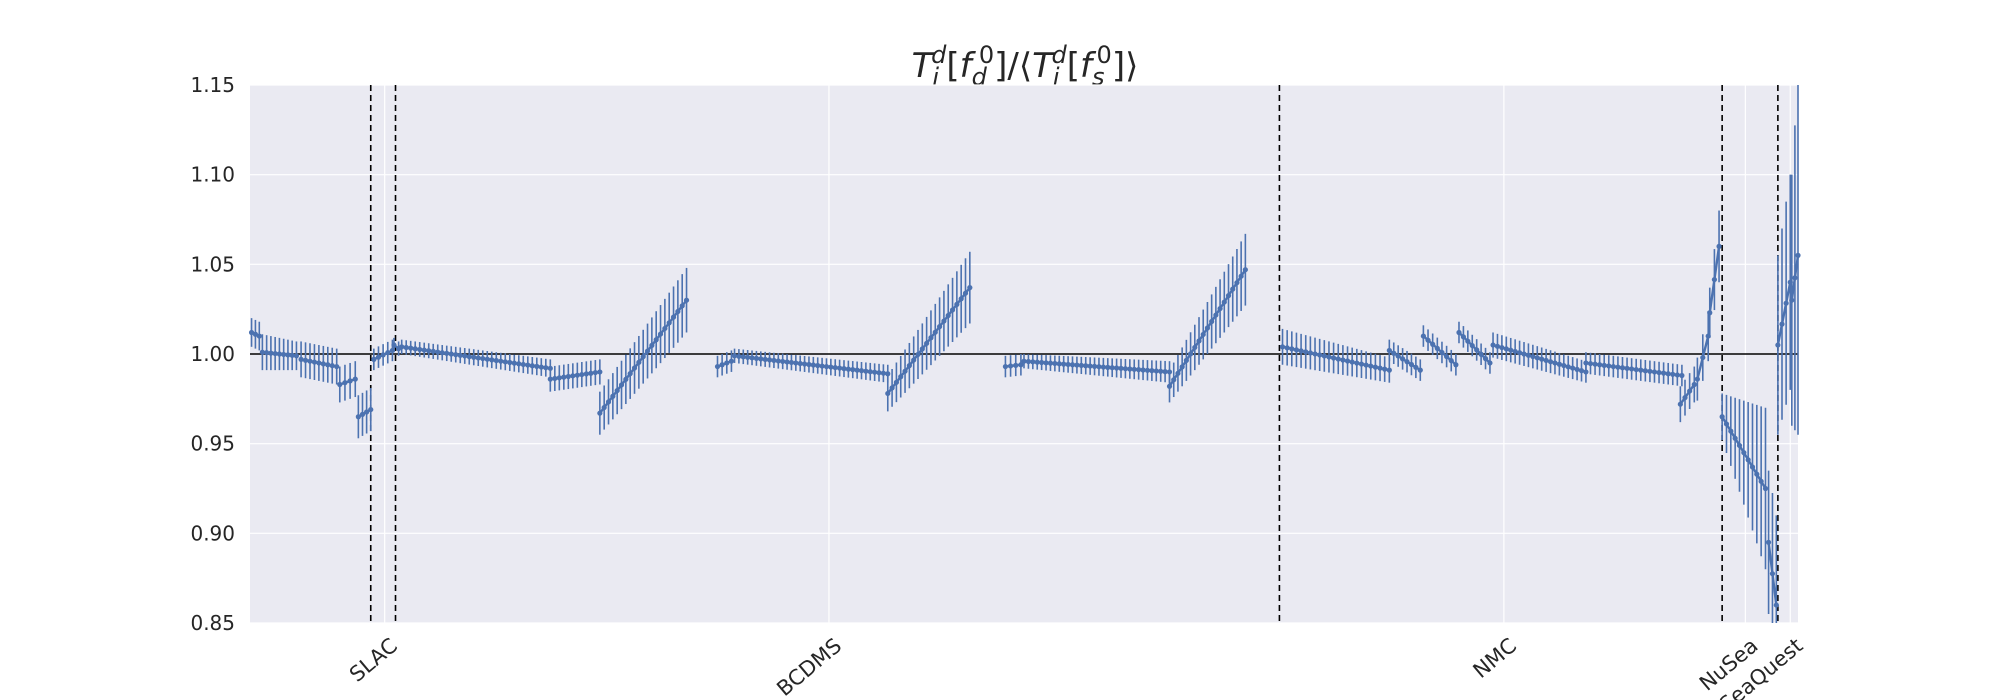 The image size is (2000, 700). I want to click on y-tick-label: 0.85, so click(212, 623).